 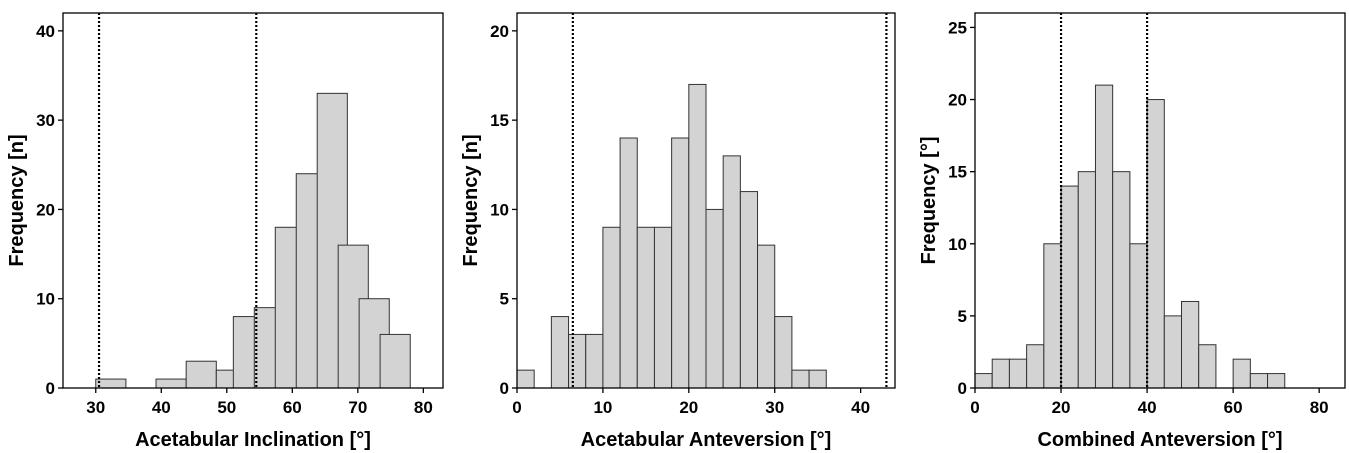 What do you see at coordinates (253, 440) in the screenshot?
I see `x-axis-label: Acetabular Inclination [°]` at bounding box center [253, 440].